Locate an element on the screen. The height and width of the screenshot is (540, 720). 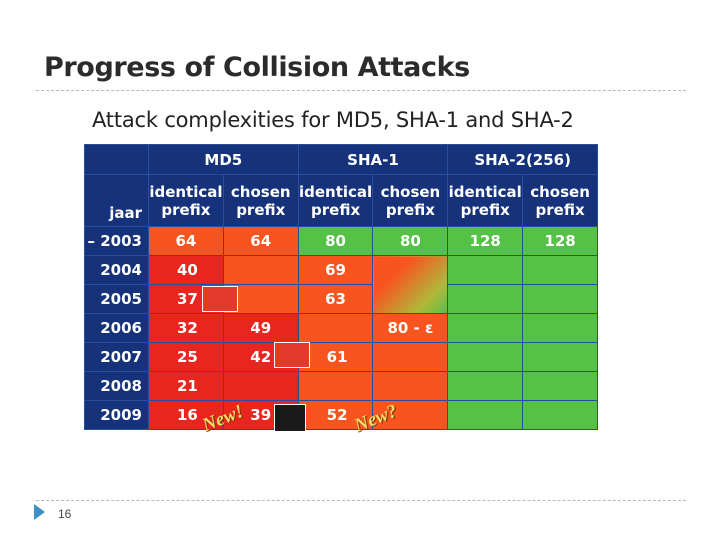
year-cell: 2009 is located at coordinates (116, 415).